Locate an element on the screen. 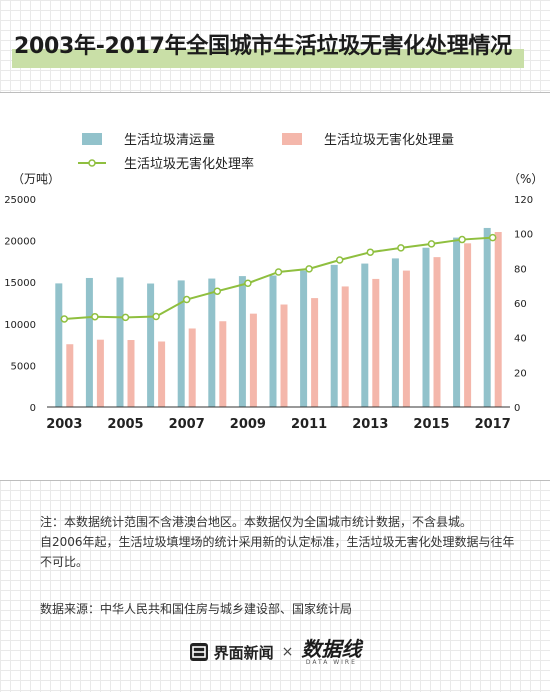  x-tick-label: 2007 is located at coordinates (187, 424).